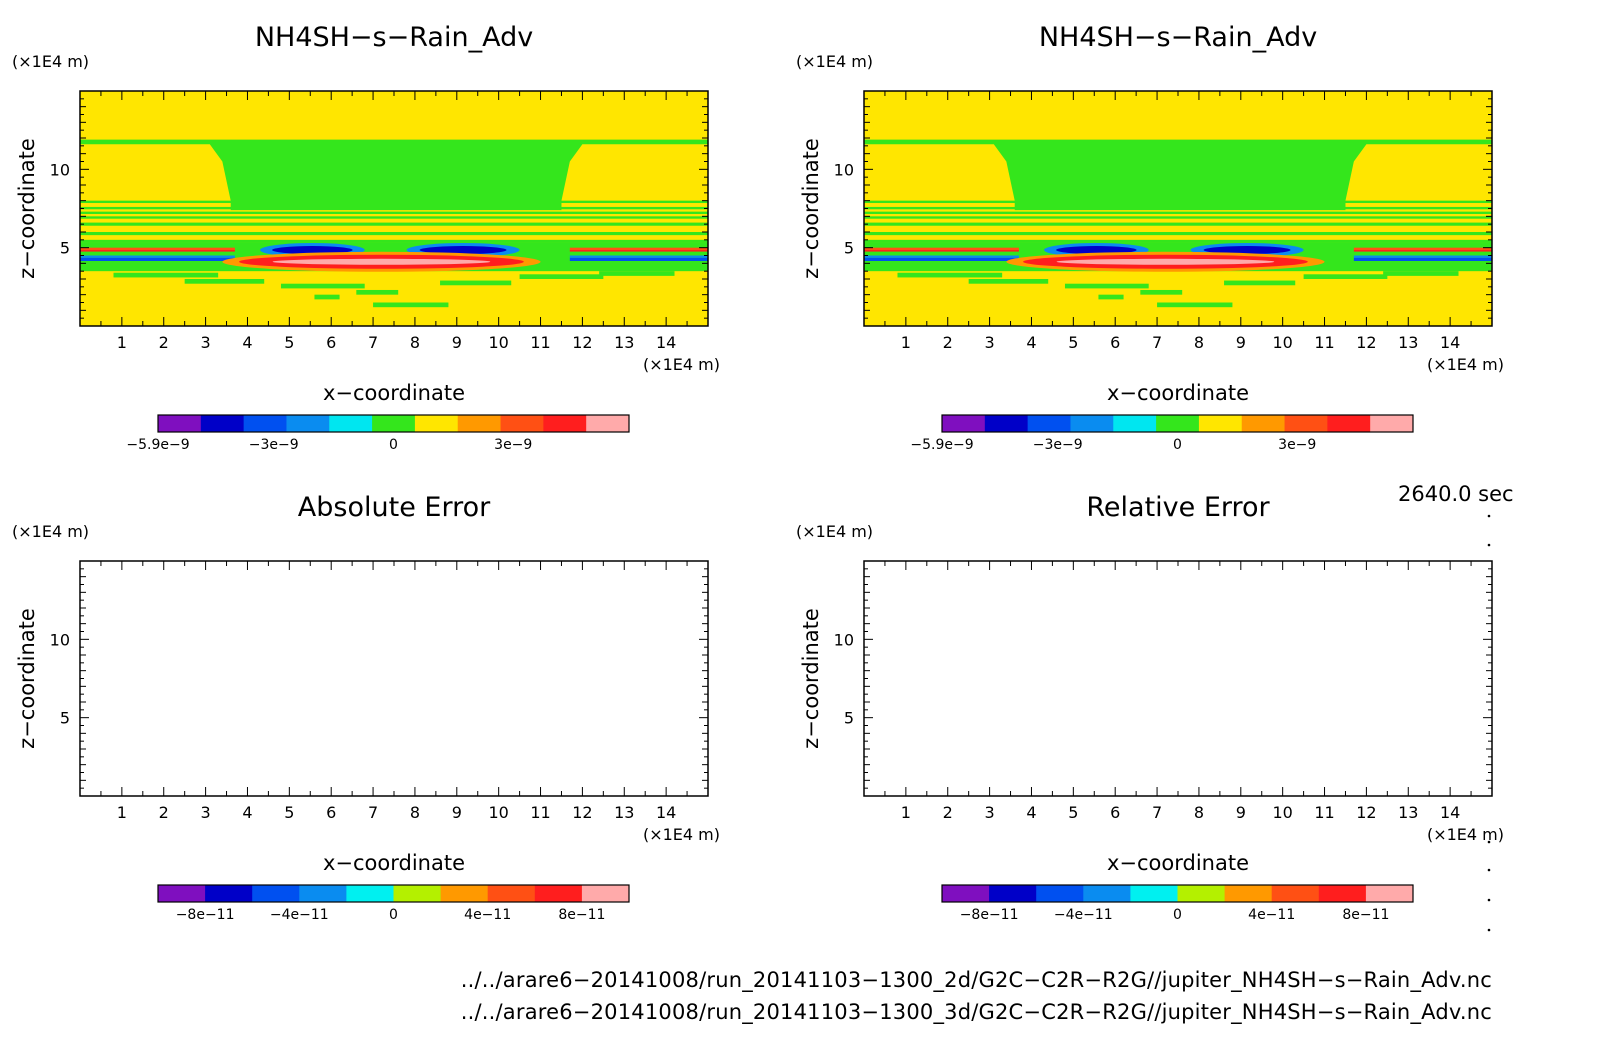 This screenshot has height=1054, width=1604. I want to click on plot-frame, so click(394, 678).